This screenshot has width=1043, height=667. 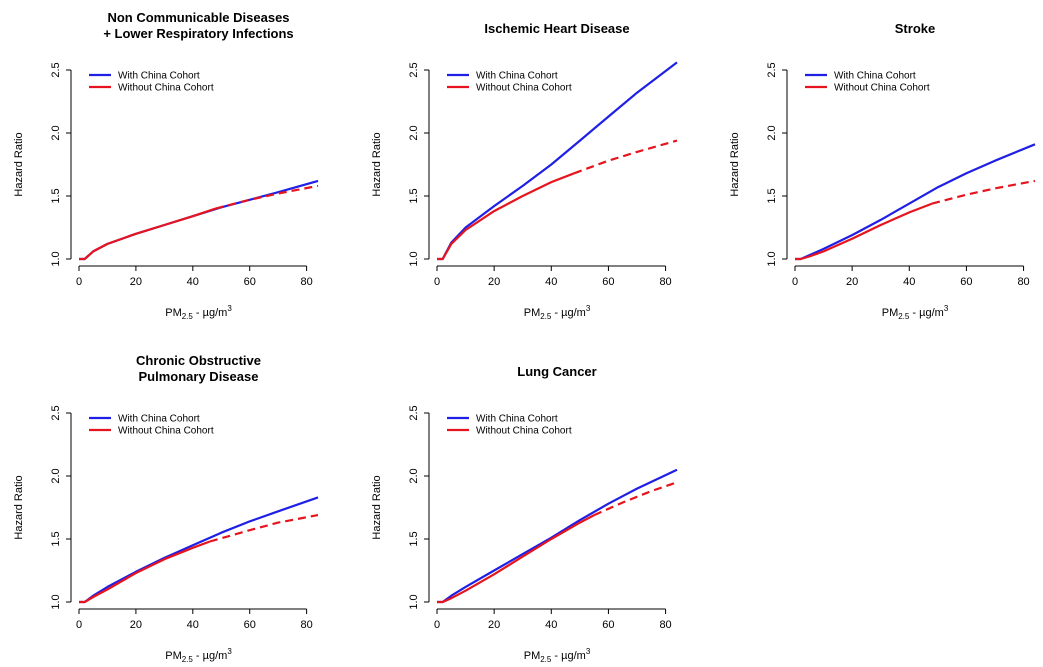 What do you see at coordinates (198, 17) in the screenshot?
I see `panel-title-line: Non Communicable Diseases` at bounding box center [198, 17].